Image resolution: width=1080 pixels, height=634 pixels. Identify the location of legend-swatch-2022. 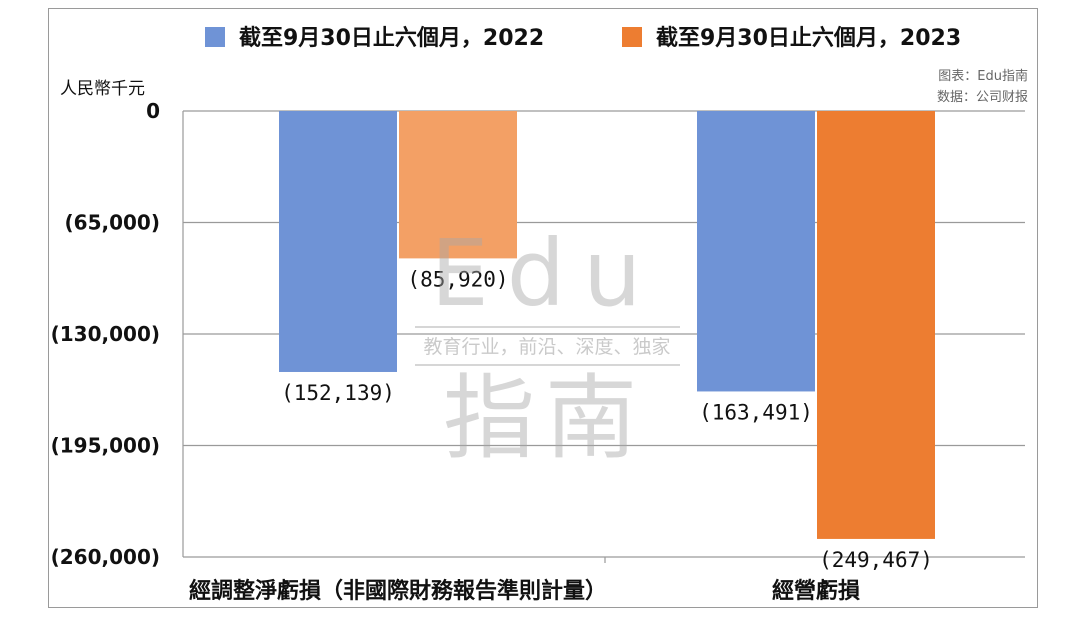
(215, 37).